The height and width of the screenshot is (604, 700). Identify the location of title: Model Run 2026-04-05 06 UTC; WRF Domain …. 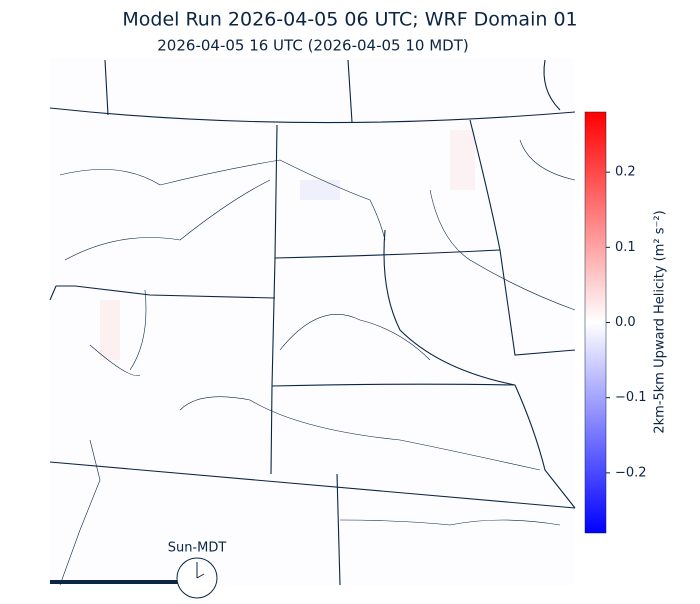
(349, 20).